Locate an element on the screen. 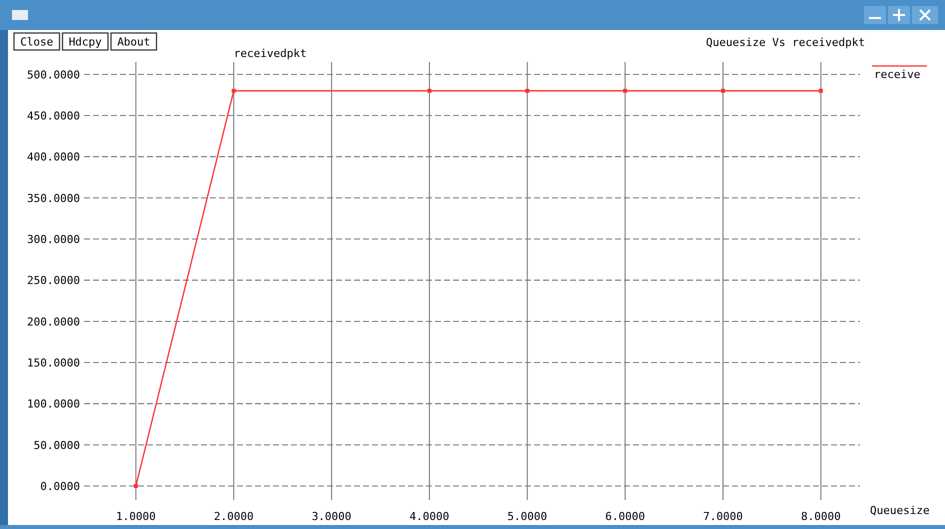  y-tick-label: 450.0000 is located at coordinates (53, 116).